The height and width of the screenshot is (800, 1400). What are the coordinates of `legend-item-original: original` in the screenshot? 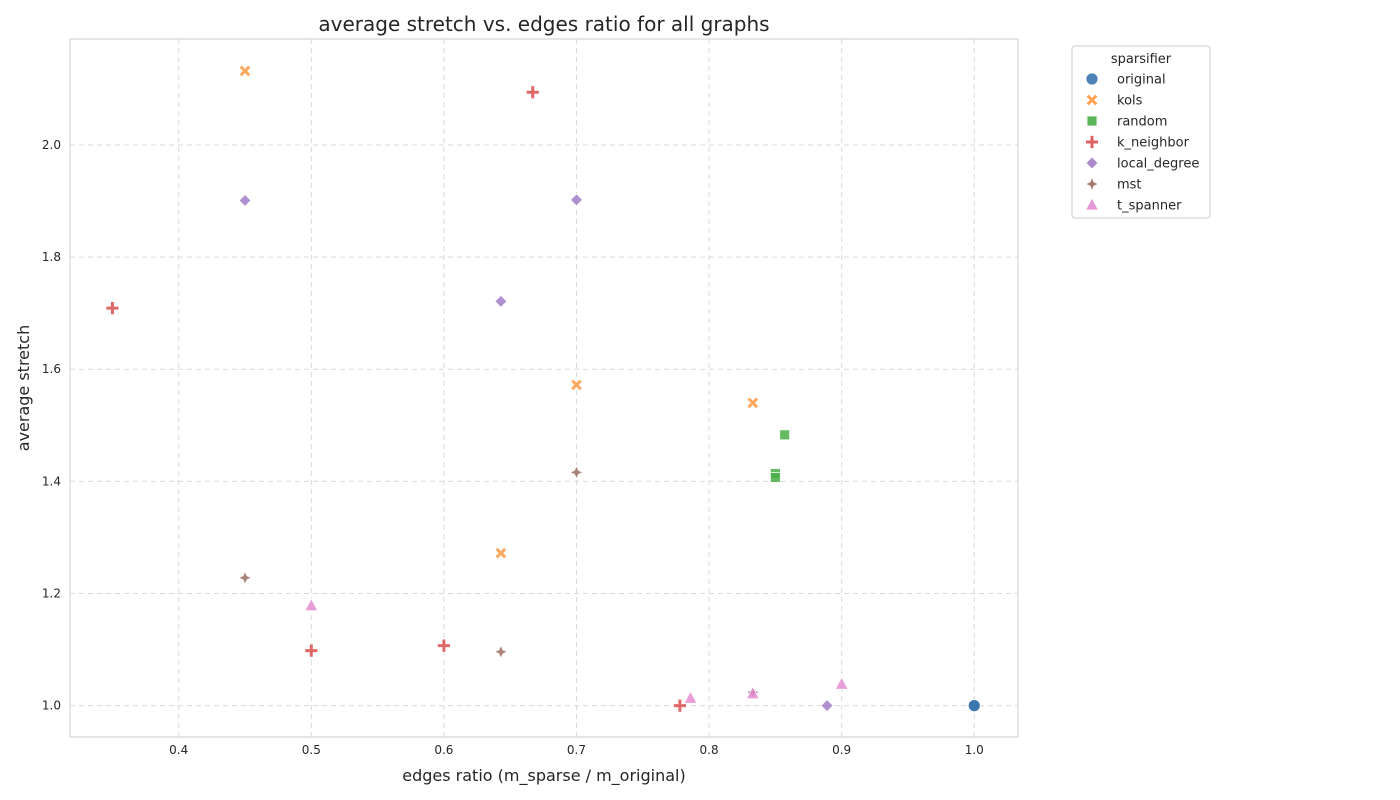 It's located at (1125, 80).